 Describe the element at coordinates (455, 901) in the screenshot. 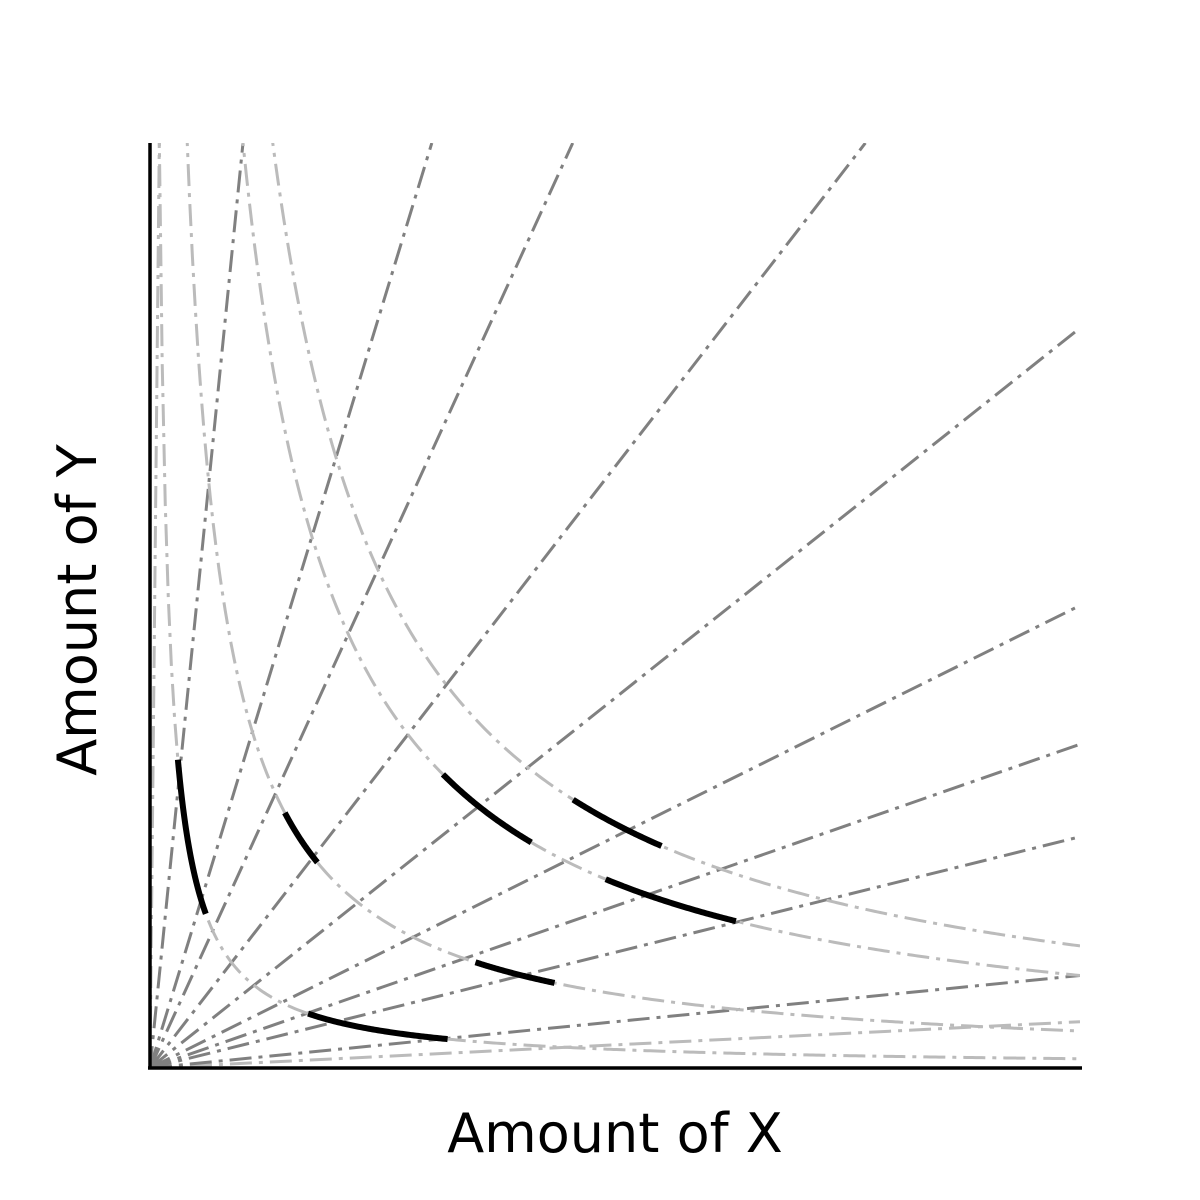

I see `highlighted-segment-layer` at that location.